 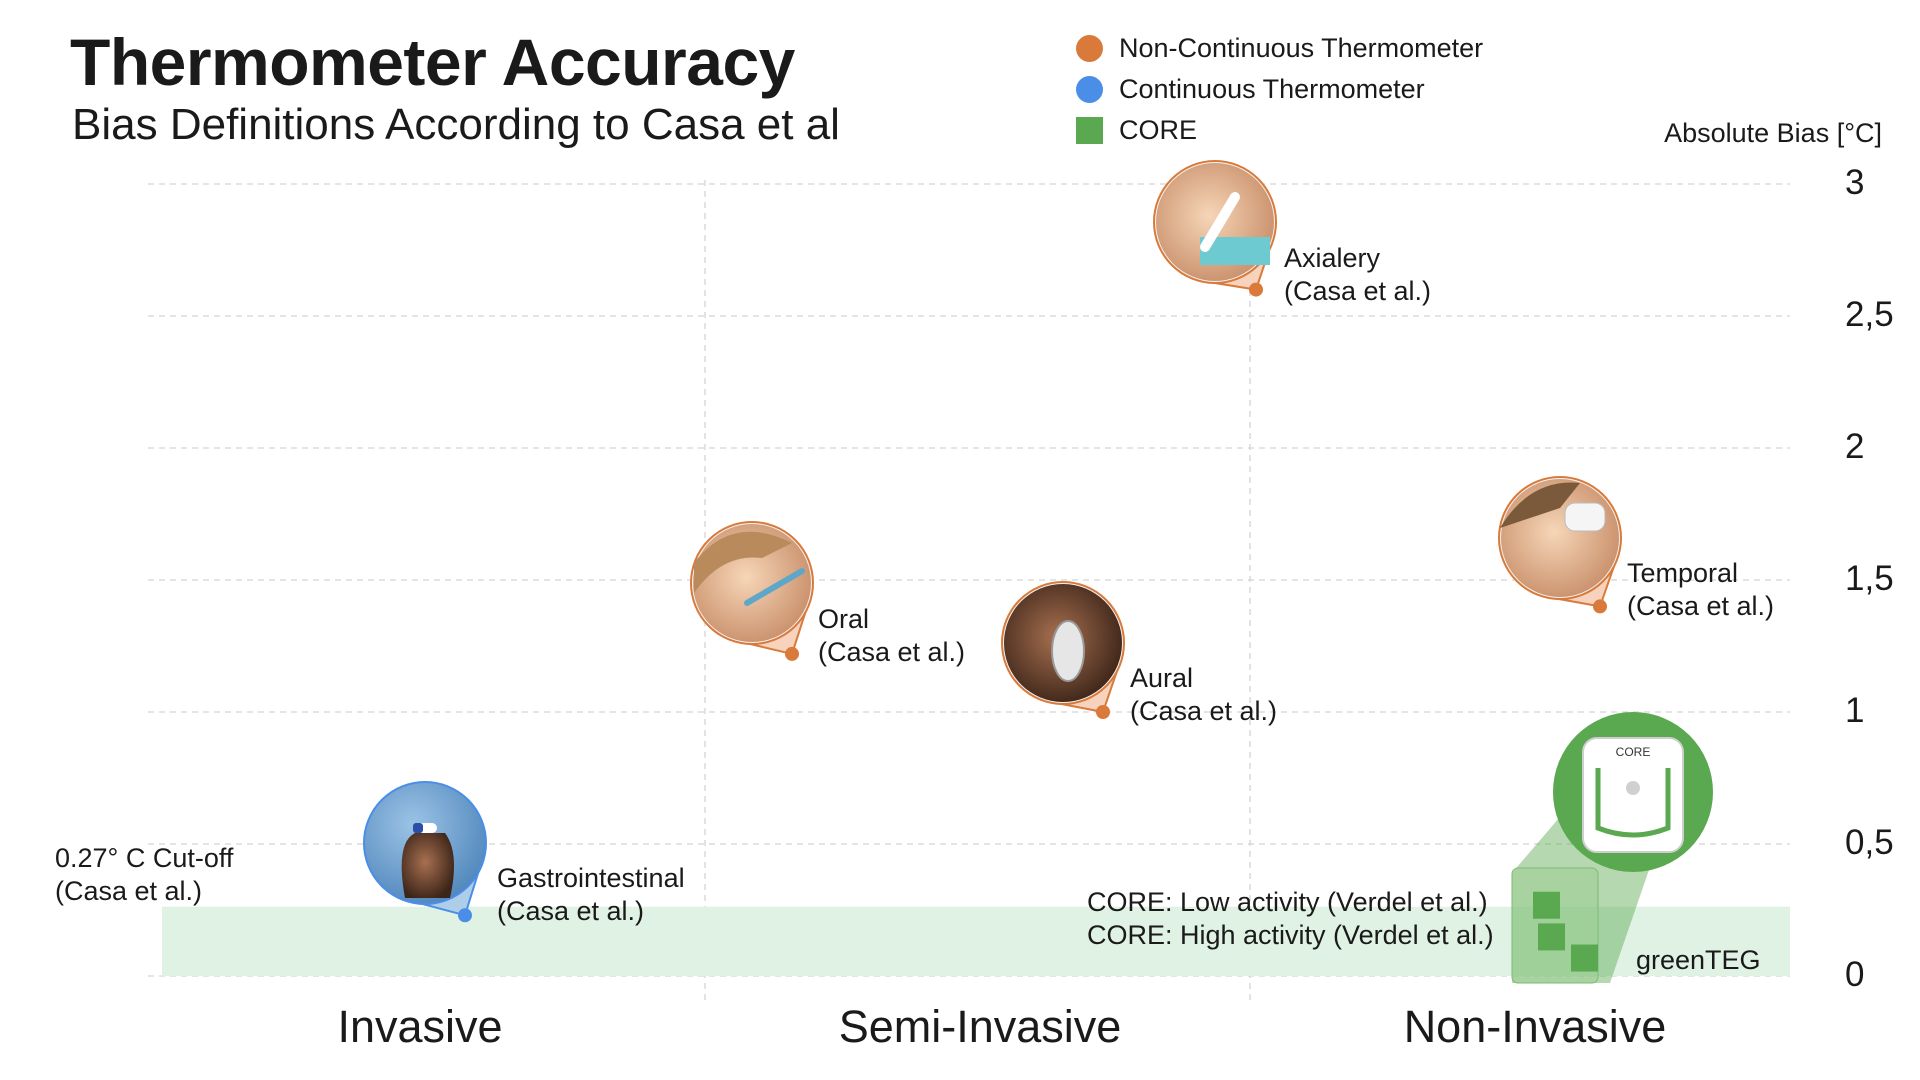 I want to click on marker-temporal, so click(x=1560, y=545).